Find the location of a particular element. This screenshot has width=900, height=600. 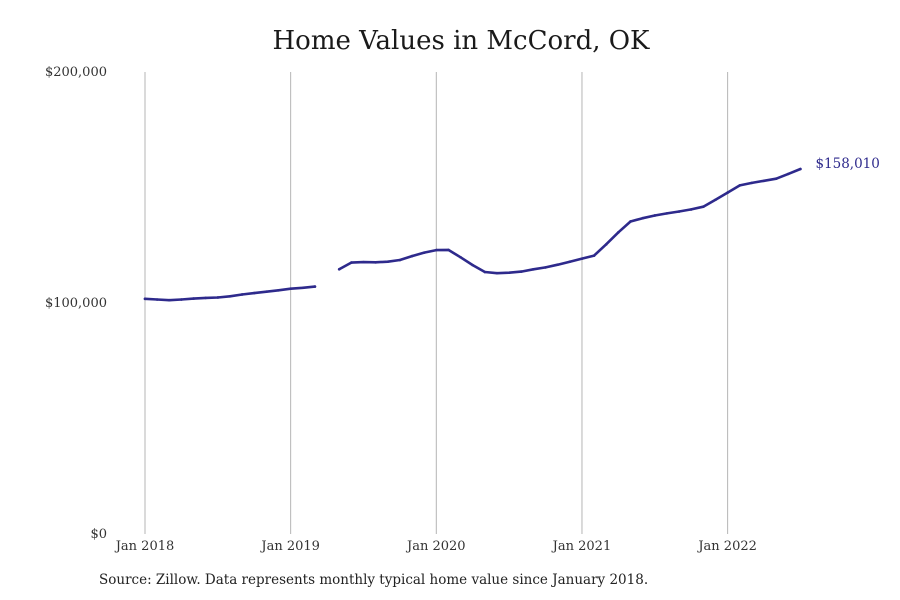

y-tick-label: $100,000 is located at coordinates (76, 303).